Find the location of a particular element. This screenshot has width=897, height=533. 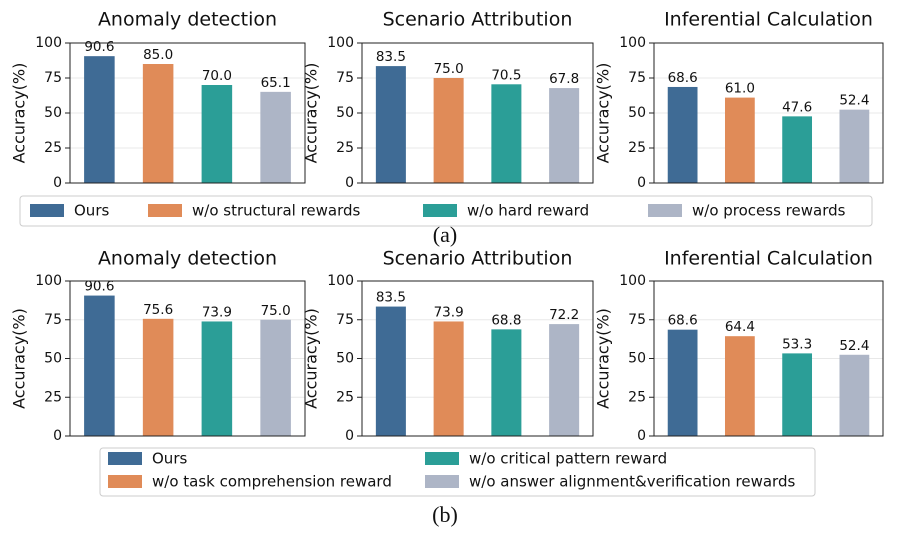

value-label: 67.8 is located at coordinates (564, 79).